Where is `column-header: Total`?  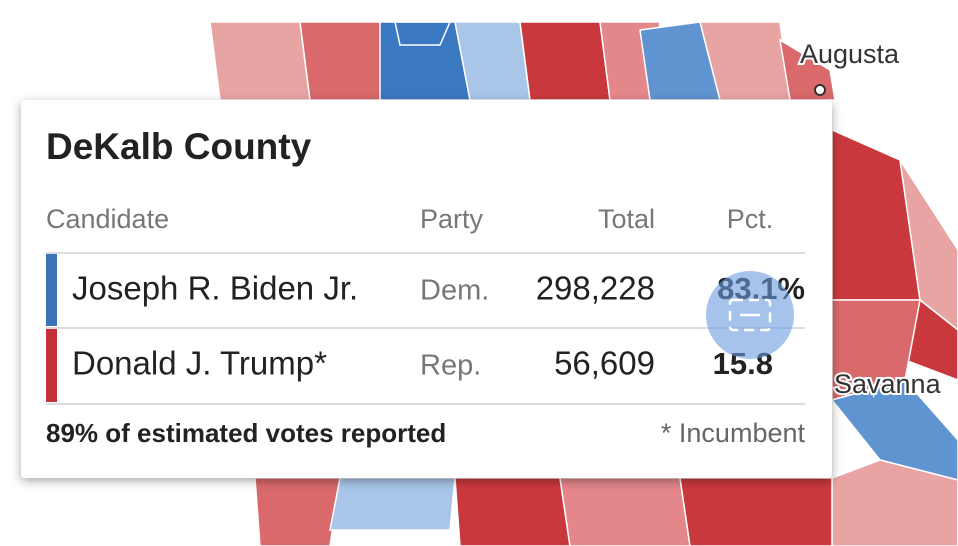
column-header: Total is located at coordinates (626, 219).